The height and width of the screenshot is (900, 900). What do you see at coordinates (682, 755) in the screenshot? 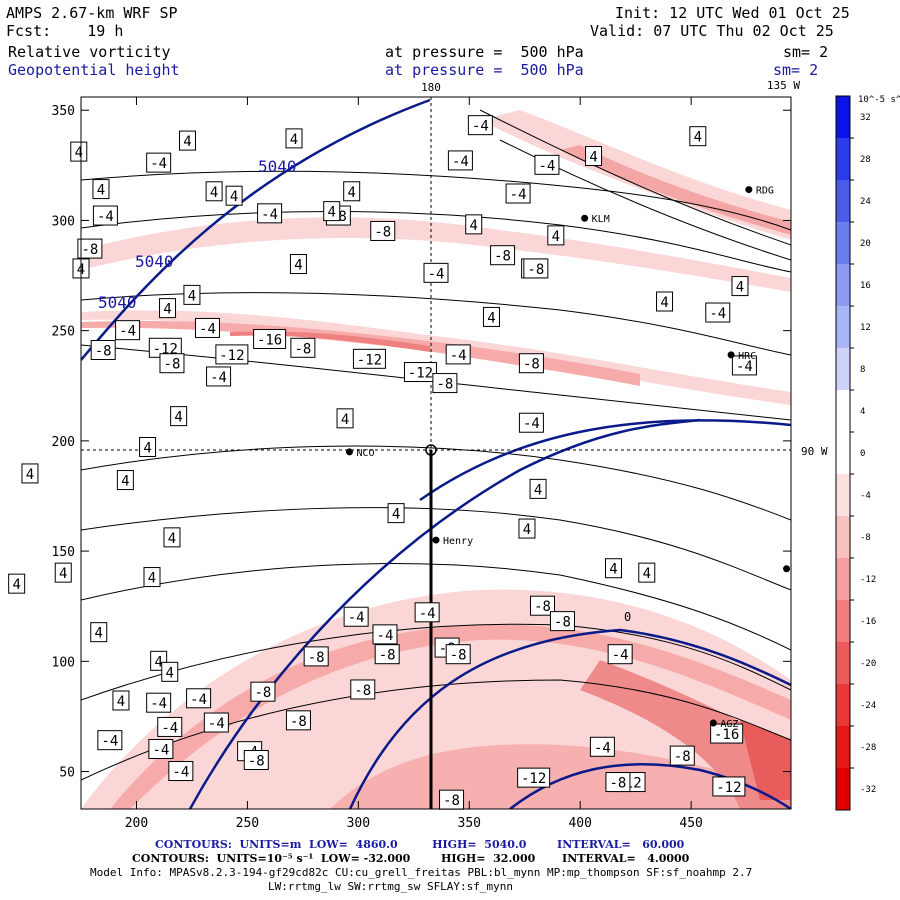
I see `contour-label-91: -8` at bounding box center [682, 755].